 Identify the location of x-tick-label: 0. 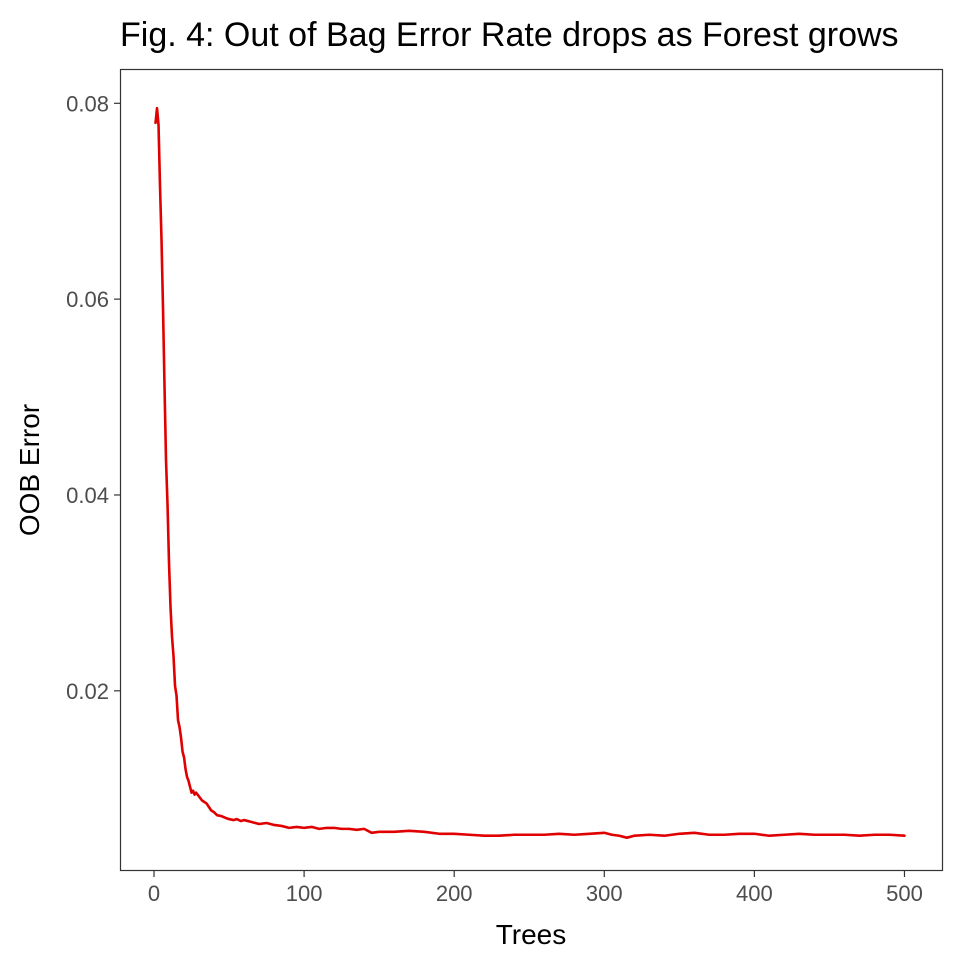
(154, 893).